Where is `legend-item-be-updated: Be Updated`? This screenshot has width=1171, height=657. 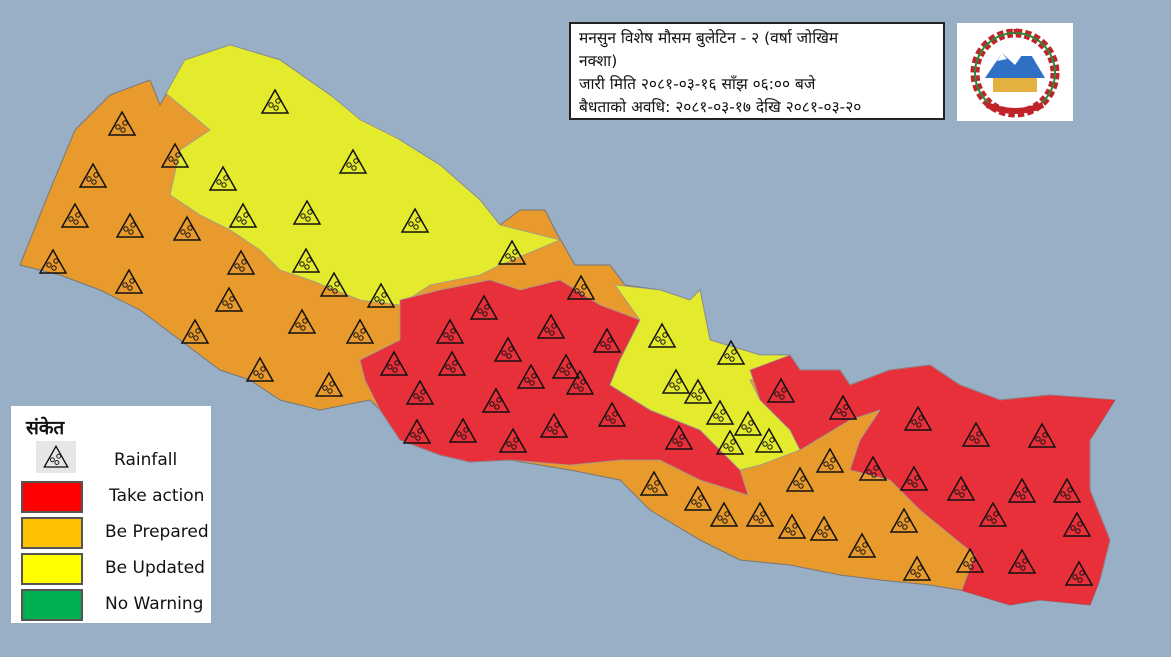
legend-item-be-updated: Be Updated is located at coordinates (111, 570).